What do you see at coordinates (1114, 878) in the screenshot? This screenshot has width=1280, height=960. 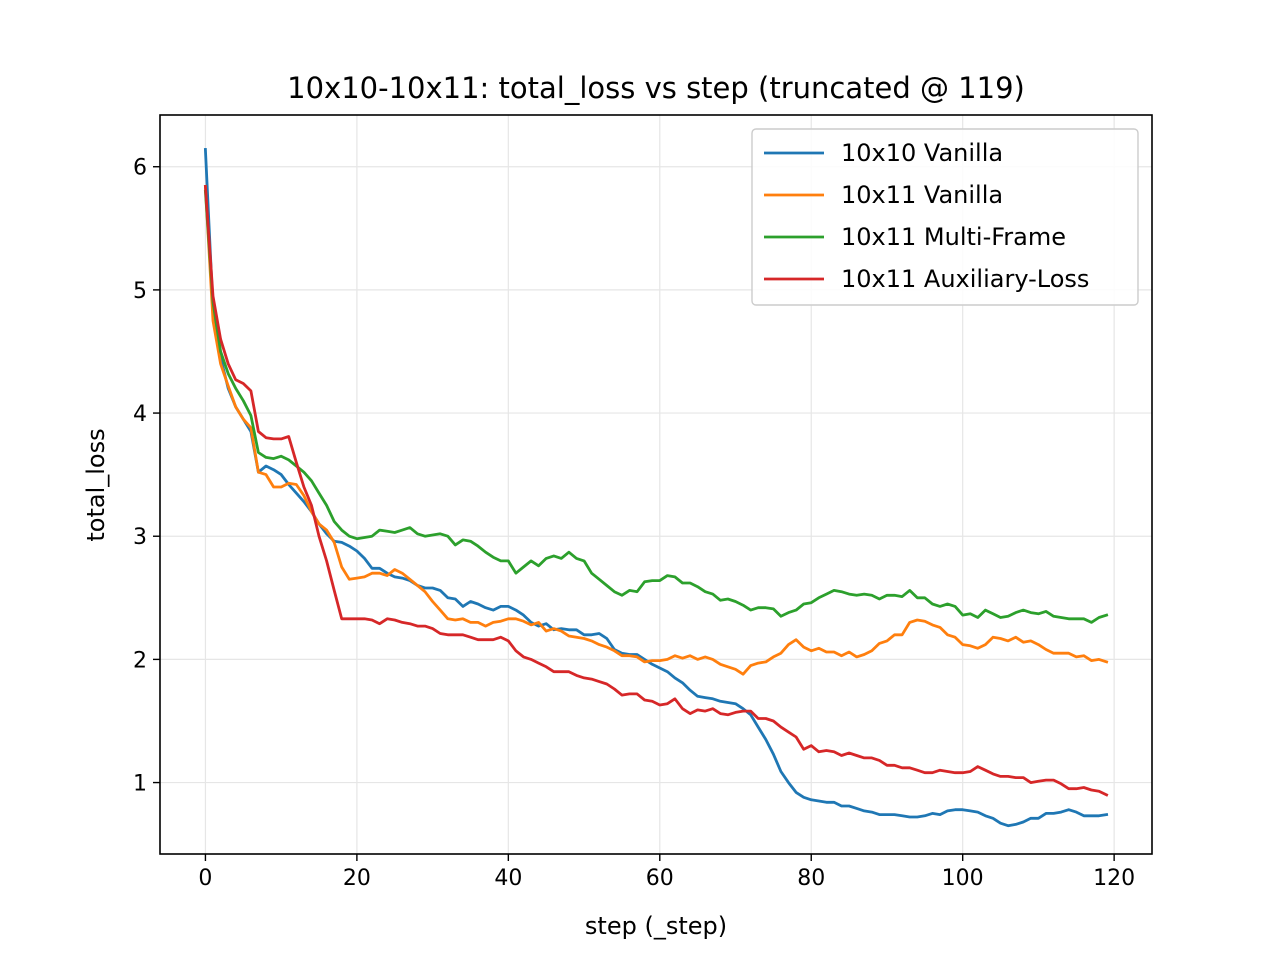 I see `x-tick-label: 120` at bounding box center [1114, 878].